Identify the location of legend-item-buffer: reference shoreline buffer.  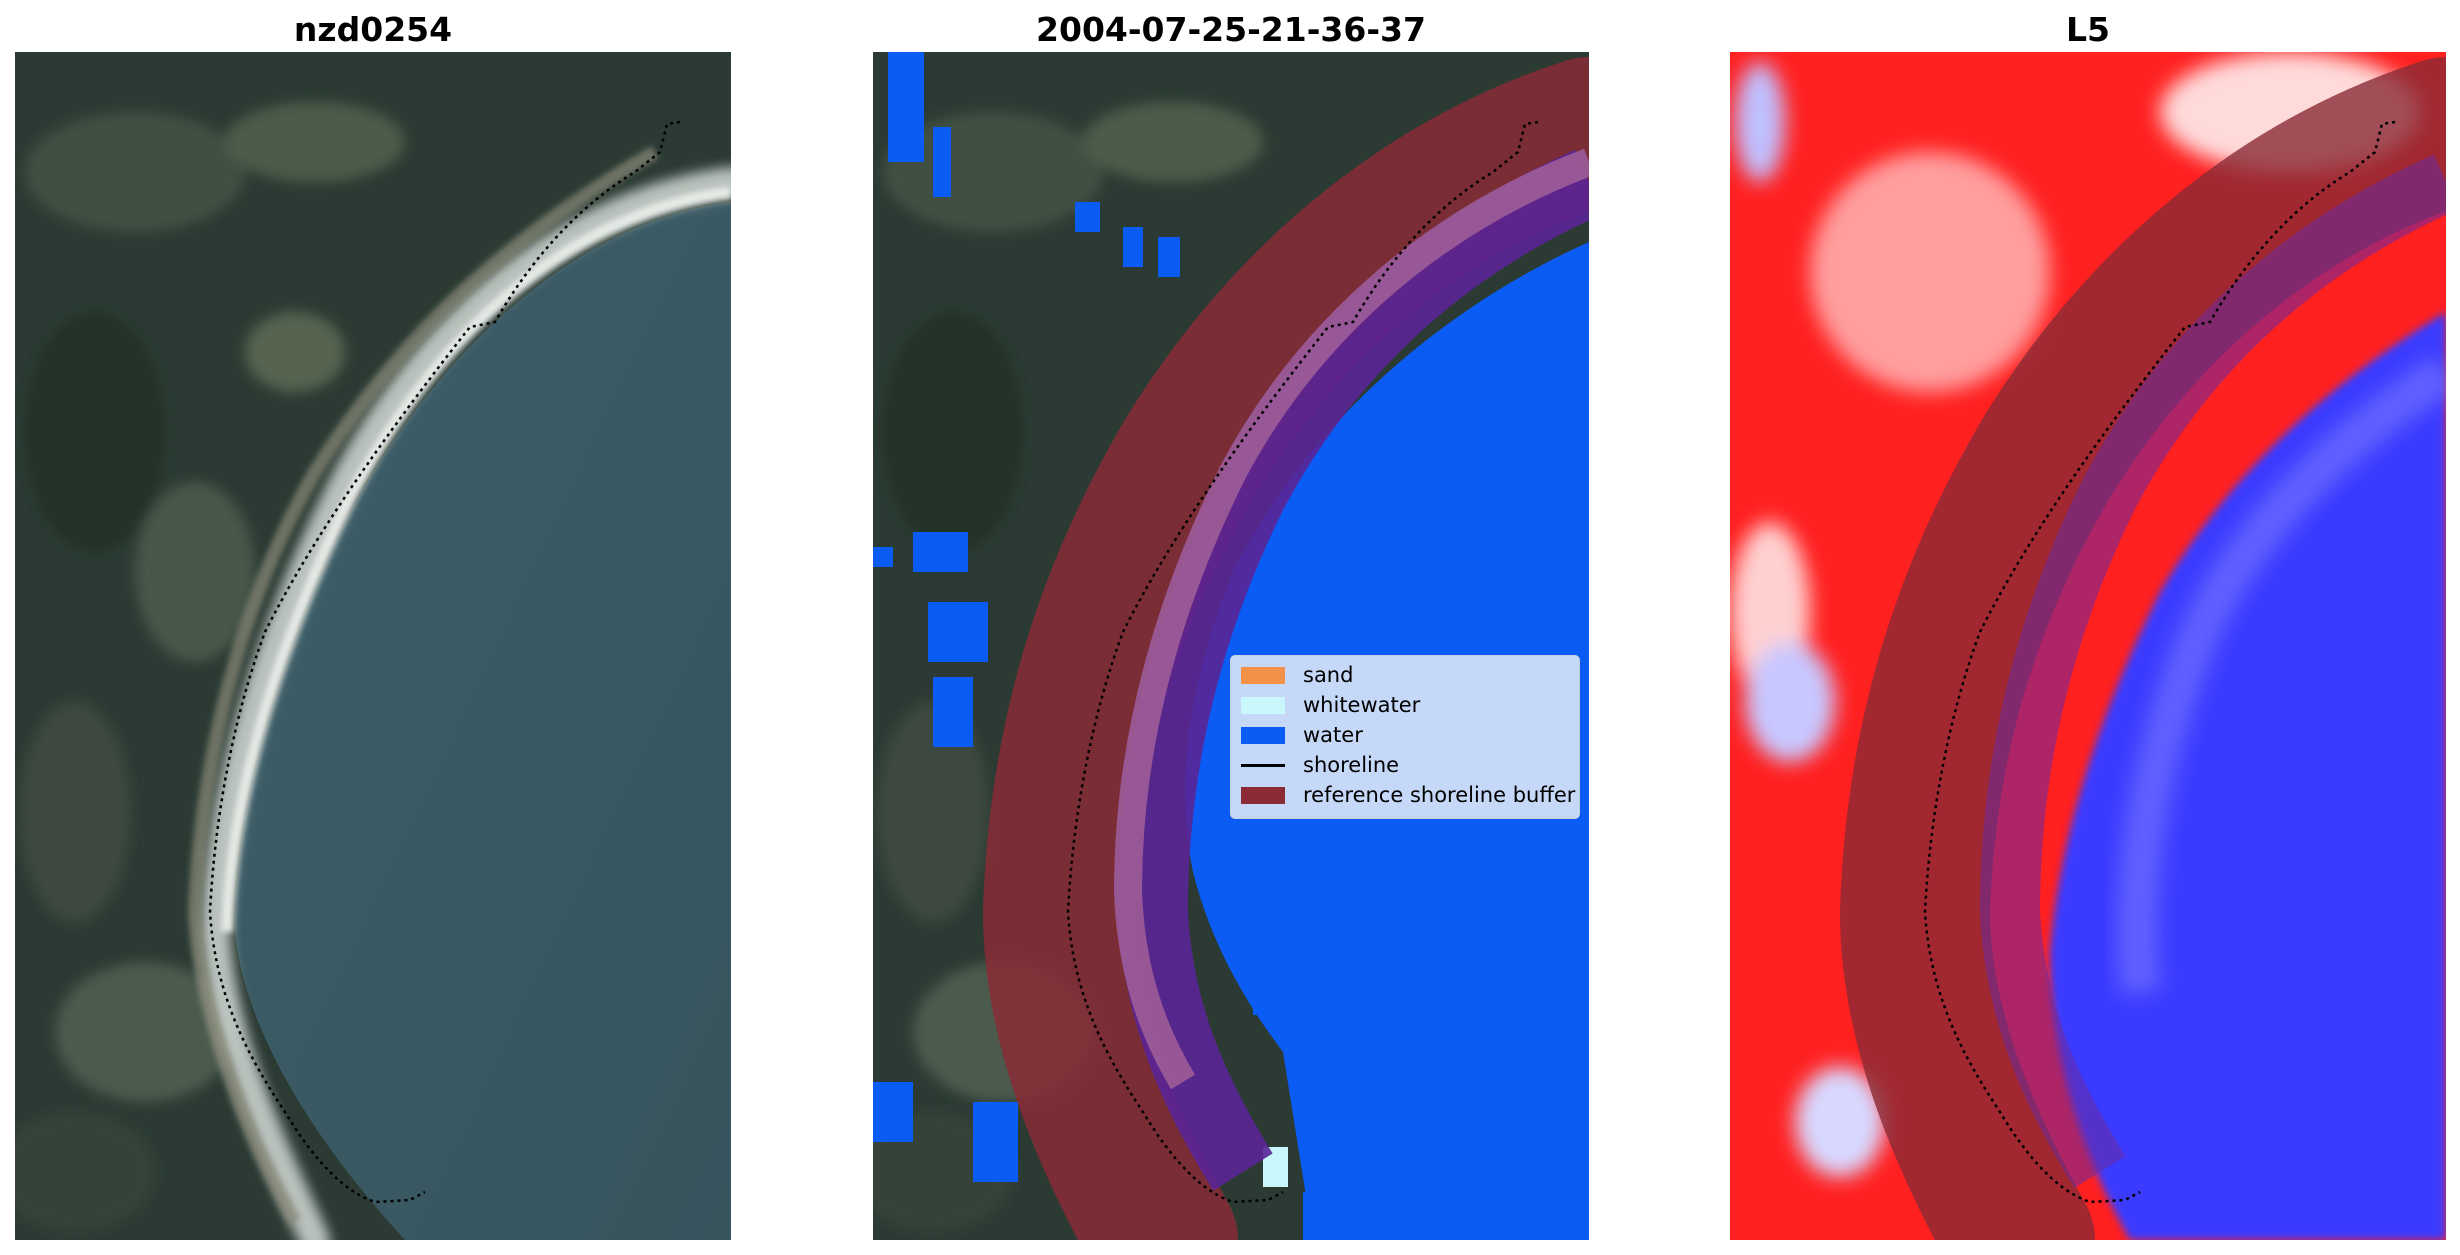
(1408, 795).